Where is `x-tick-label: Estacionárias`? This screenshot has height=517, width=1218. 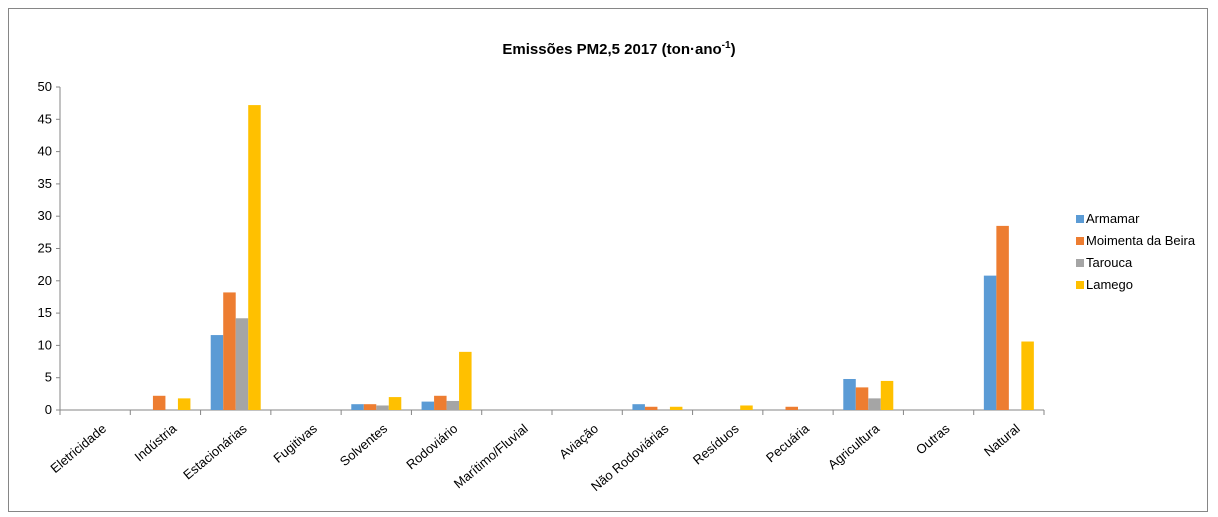
x-tick-label: Estacionárias is located at coordinates (215, 451).